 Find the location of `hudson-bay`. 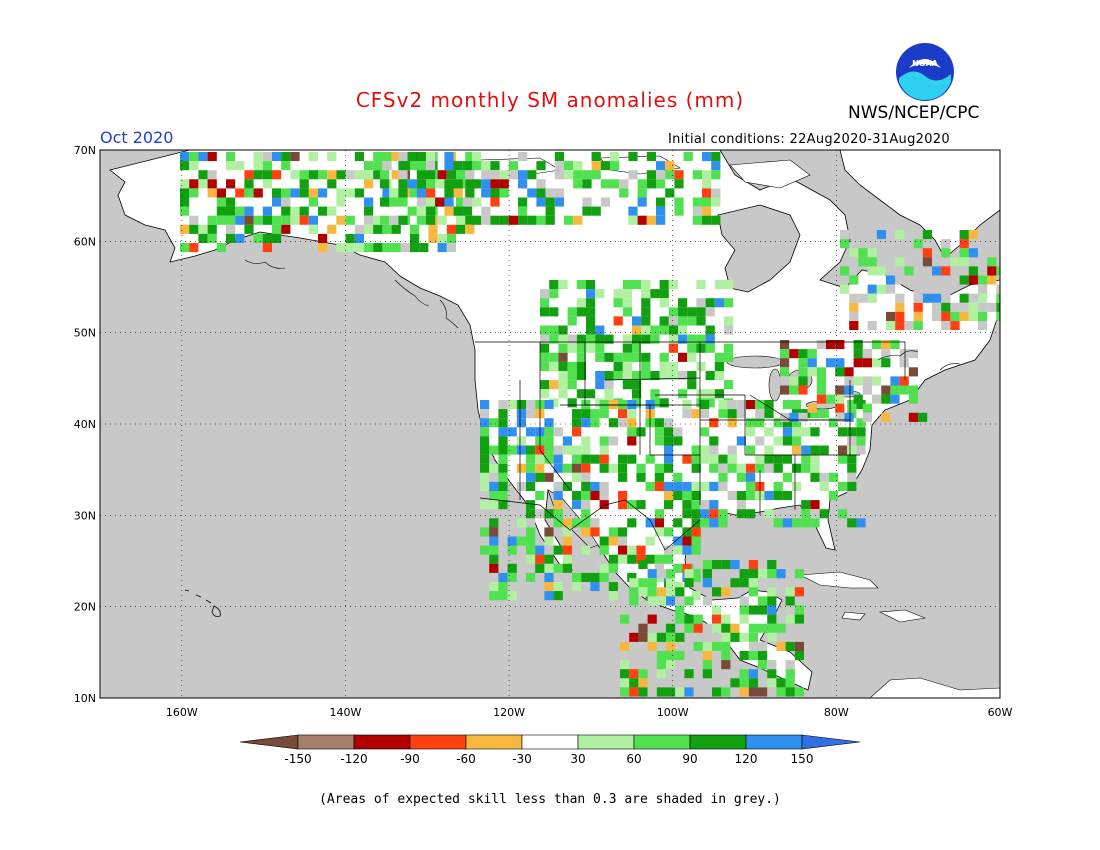

hudson-bay is located at coordinates (759, 248).